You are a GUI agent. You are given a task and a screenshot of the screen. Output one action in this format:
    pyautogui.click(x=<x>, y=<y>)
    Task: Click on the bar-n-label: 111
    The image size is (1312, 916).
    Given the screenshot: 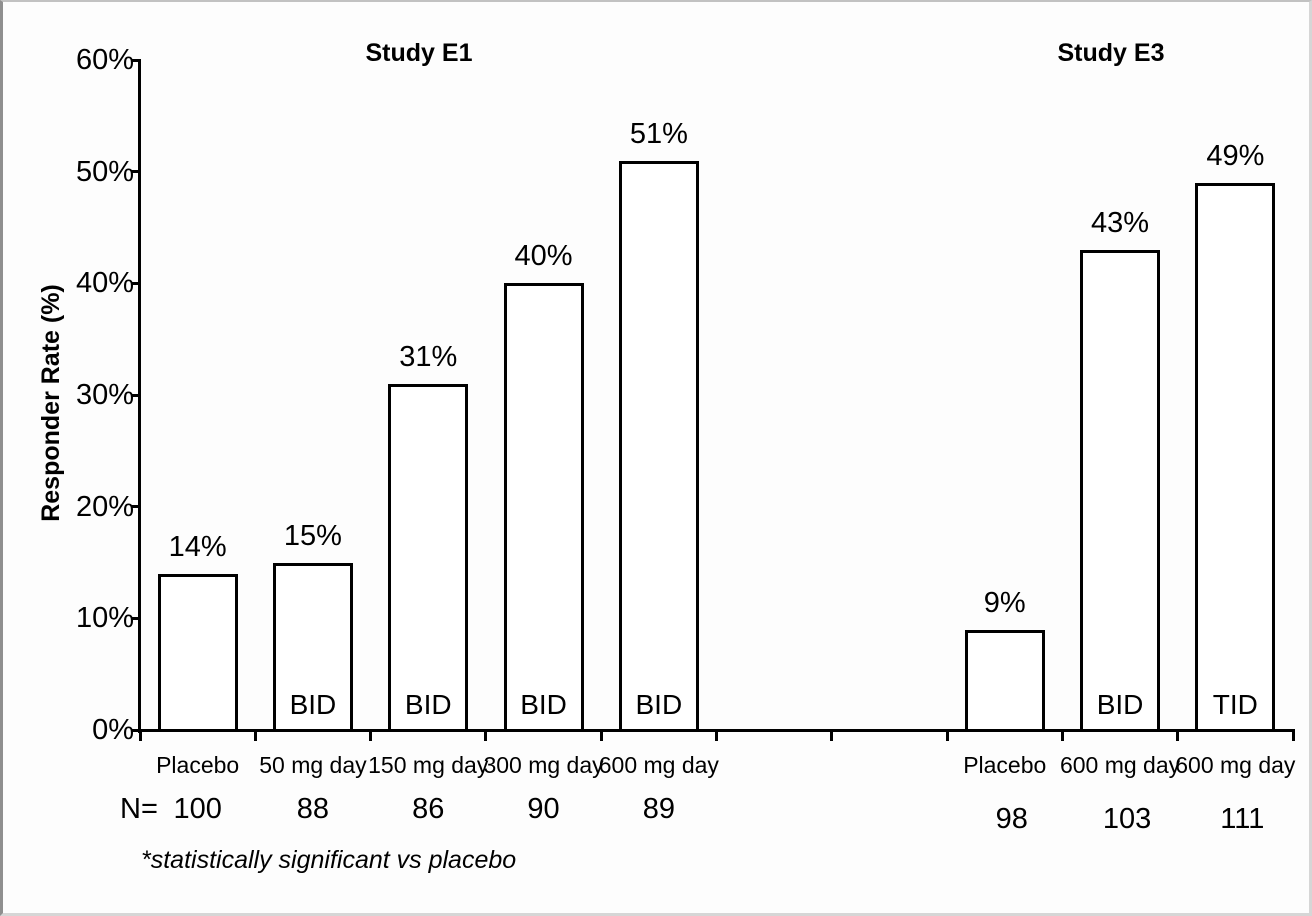 What is the action you would take?
    pyautogui.click(x=1242, y=819)
    